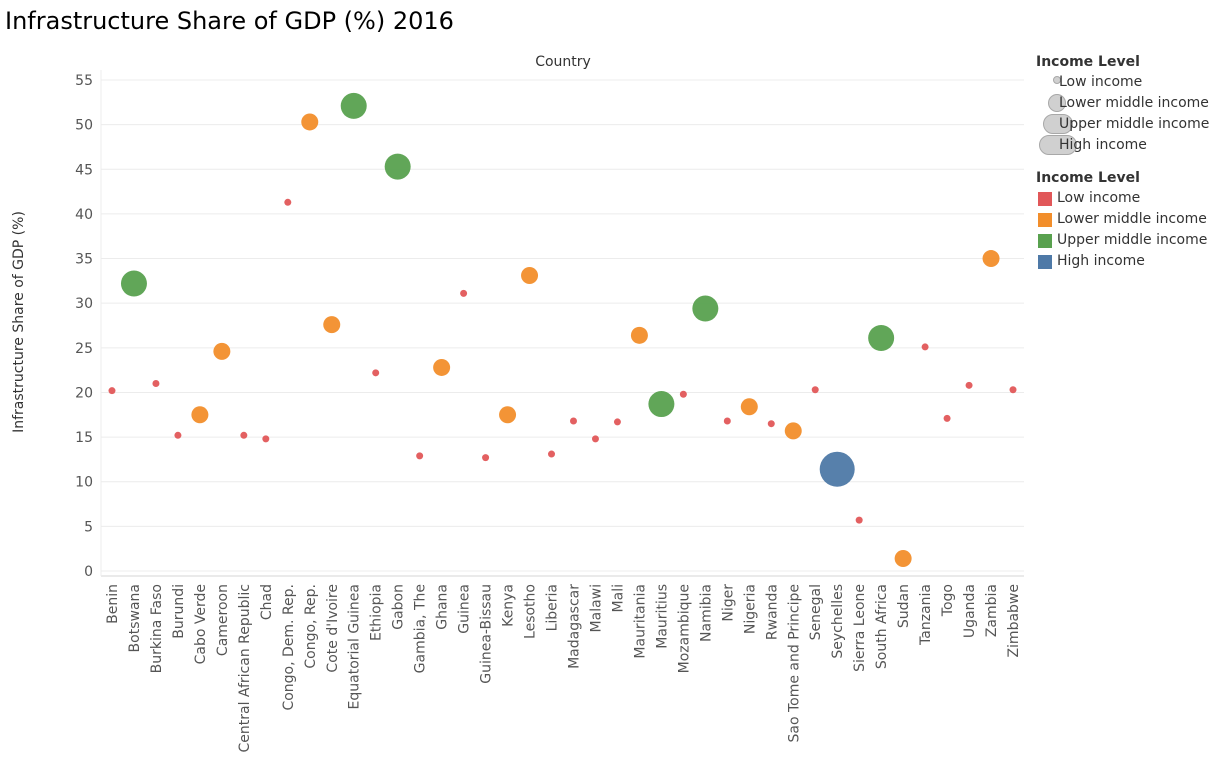  Describe the element at coordinates (881, 337) in the screenshot. I see `data-point: South Africa: 26.1` at that location.